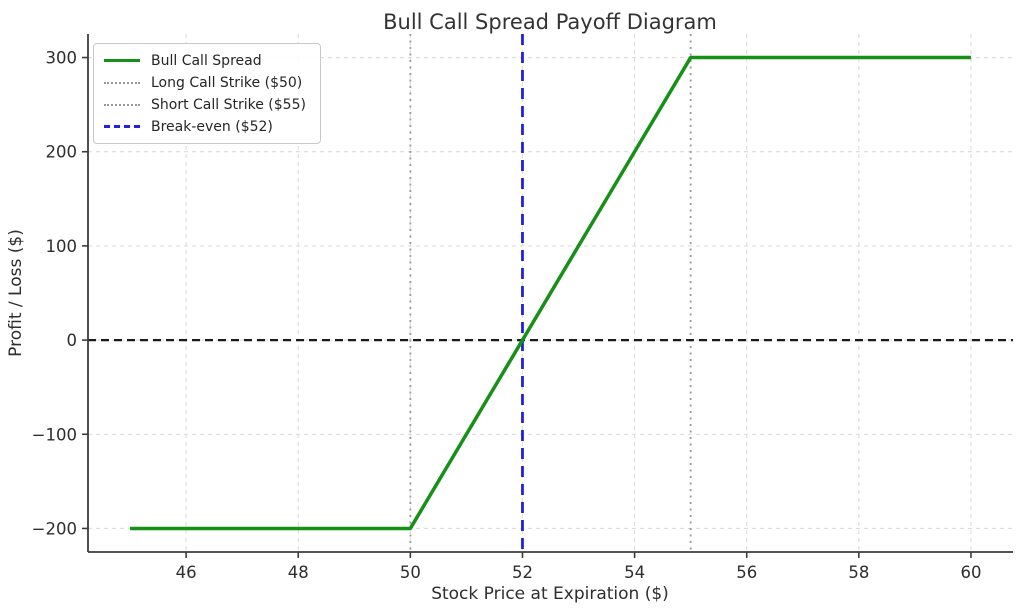 Image resolution: width=1024 pixels, height=615 pixels. Describe the element at coordinates (227, 82) in the screenshot. I see `legend-item-label: Long Call Strike ($50)` at that location.